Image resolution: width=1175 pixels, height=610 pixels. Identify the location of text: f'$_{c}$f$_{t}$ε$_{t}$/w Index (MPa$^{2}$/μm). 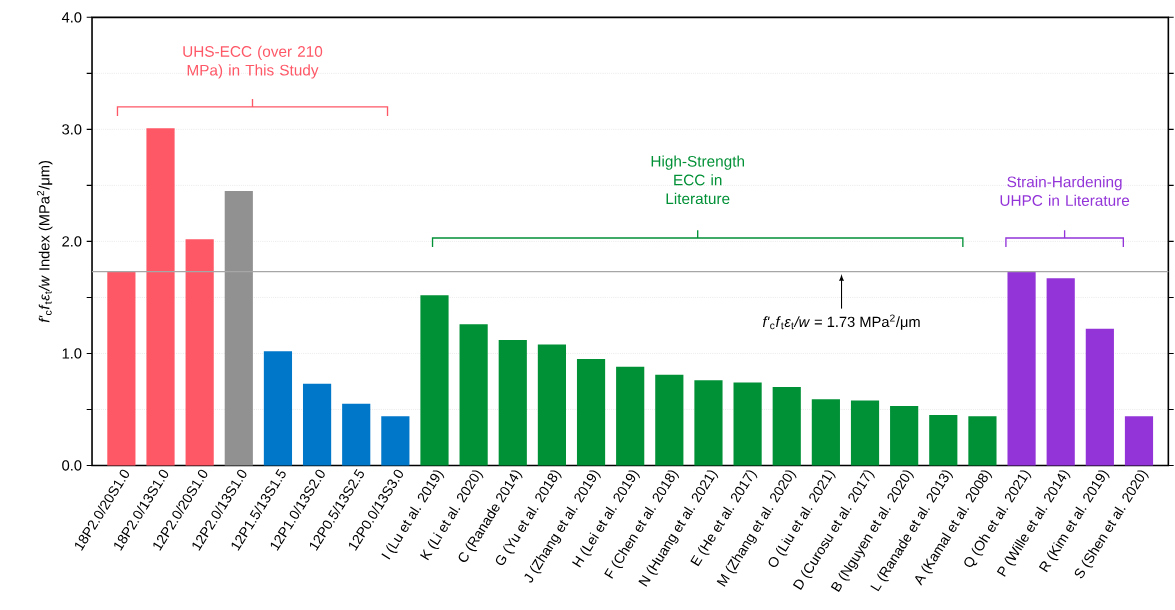
(44, 242).